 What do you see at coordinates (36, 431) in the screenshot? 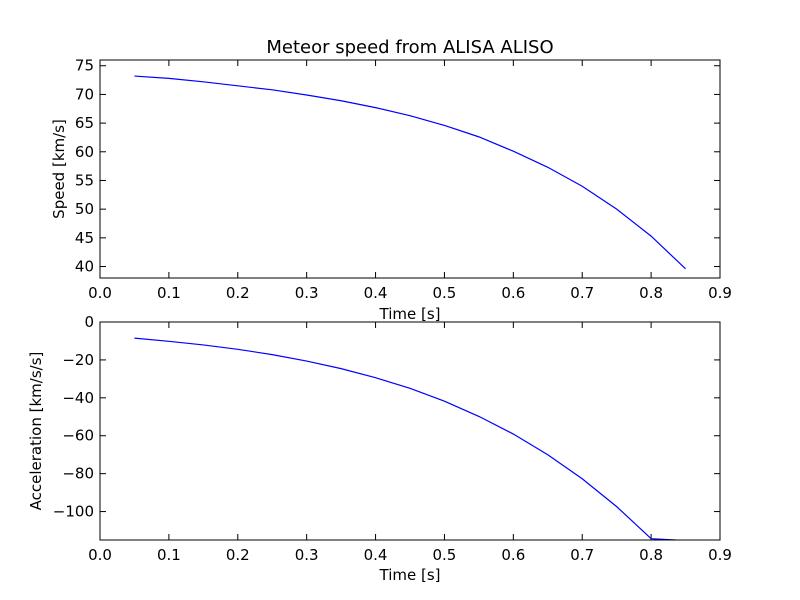
I see `acceleration-chart-ylabel: Acceleration [km/s/s]` at bounding box center [36, 431].